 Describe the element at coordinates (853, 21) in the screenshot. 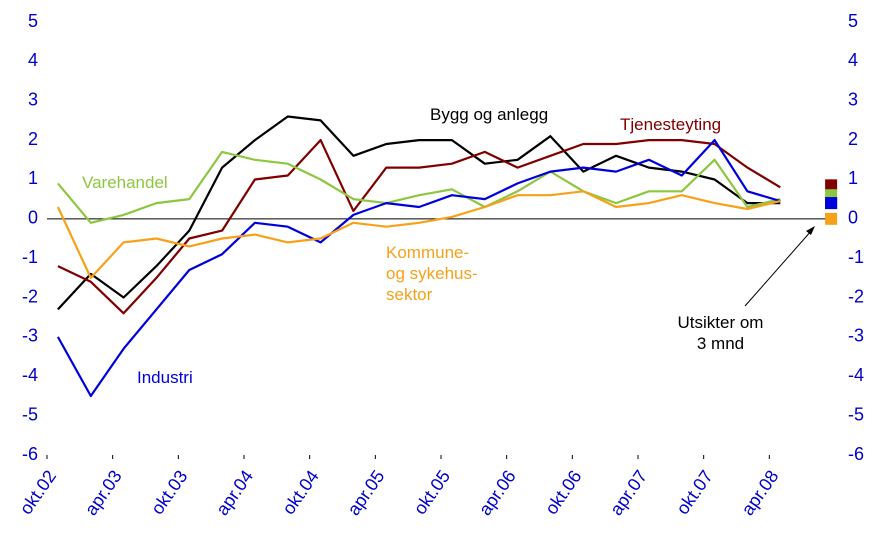

I see `y2-tick-label: 5` at that location.